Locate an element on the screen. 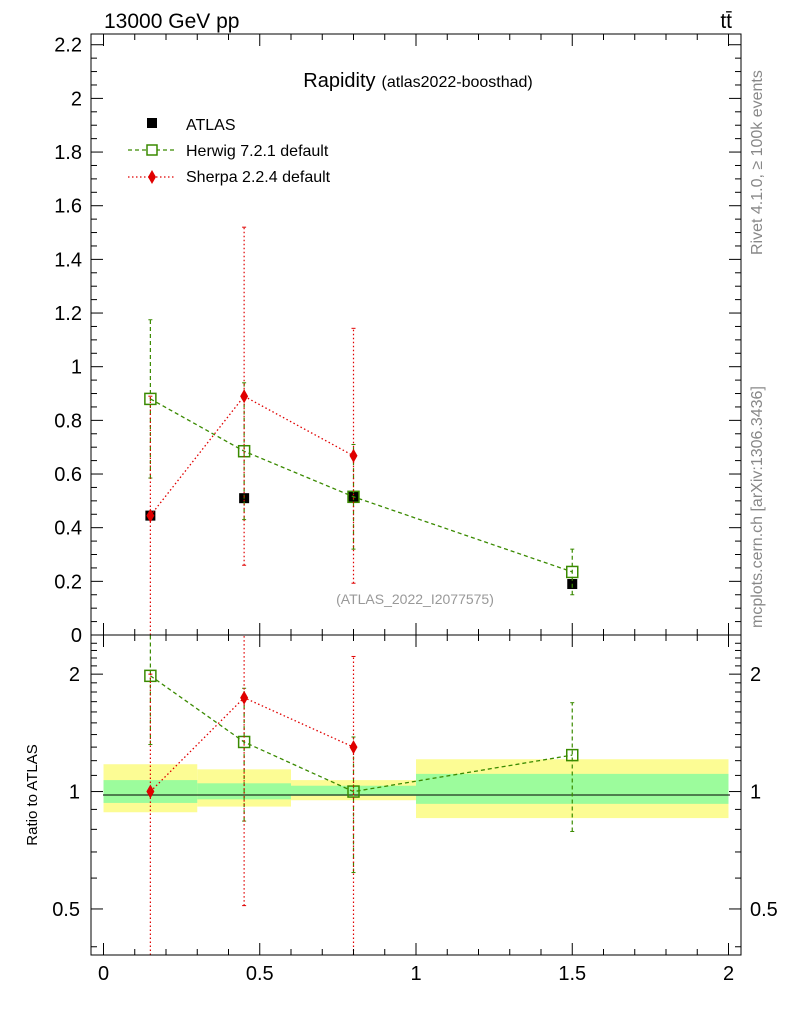  ratio-y-tick-label: 0.5 is located at coordinates (66, 910).